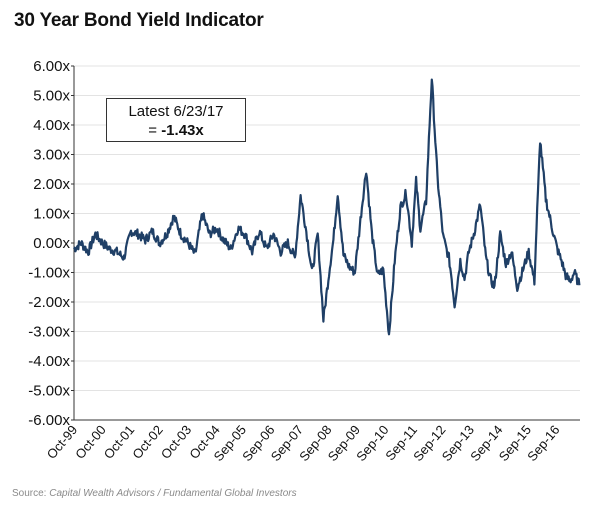 The width and height of the screenshot is (600, 509). I want to click on y-tick-label: -5.00x, so click(49, 391).